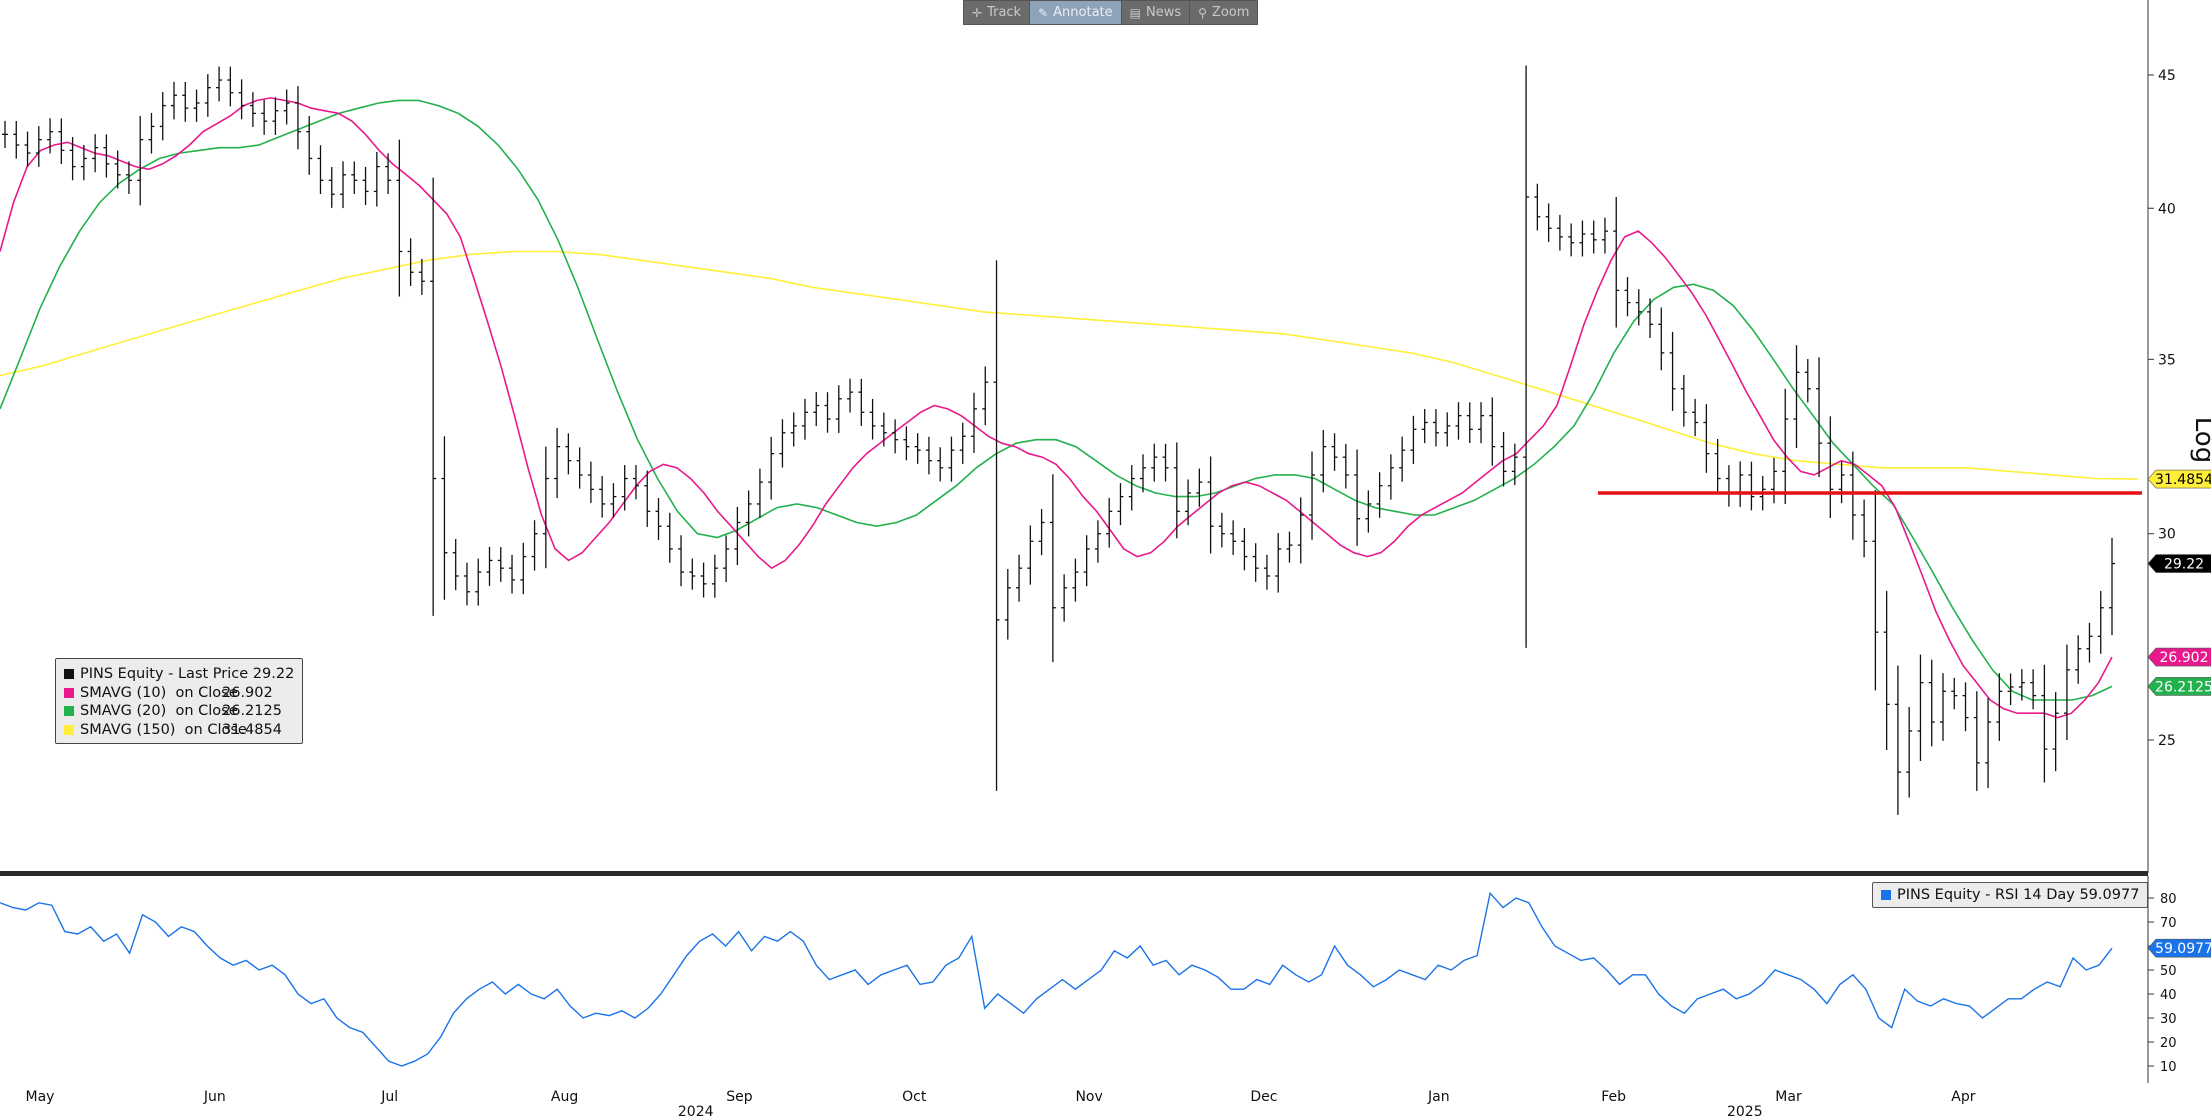 Image resolution: width=2211 pixels, height=1116 pixels. I want to click on rsi-tick-label: 80, so click(2168, 899).